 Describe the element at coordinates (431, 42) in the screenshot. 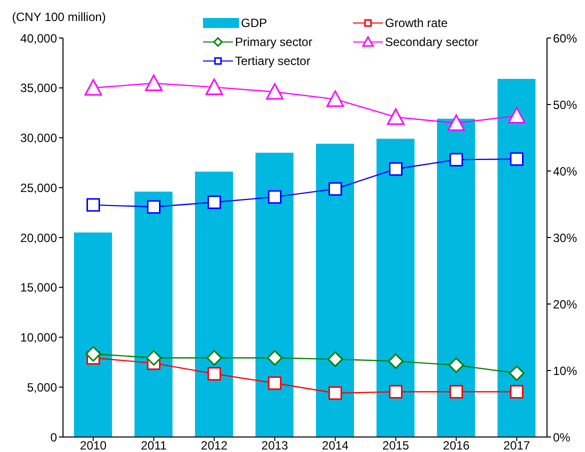

I see `legend-label: Secondary sector` at that location.